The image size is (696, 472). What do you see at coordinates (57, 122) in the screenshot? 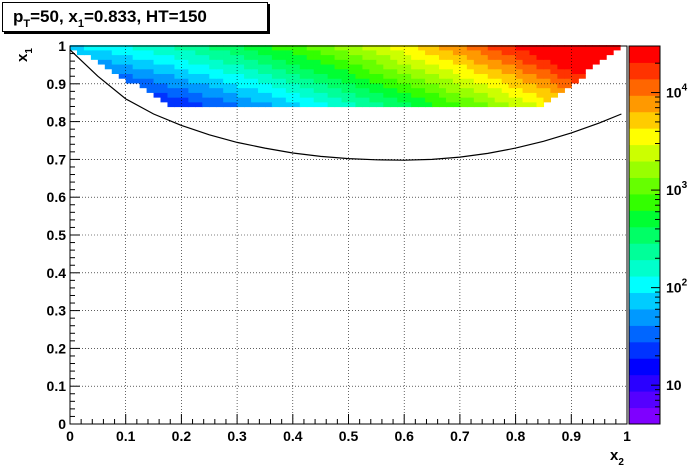
I see `y-tick-label: 0.8` at bounding box center [57, 122].